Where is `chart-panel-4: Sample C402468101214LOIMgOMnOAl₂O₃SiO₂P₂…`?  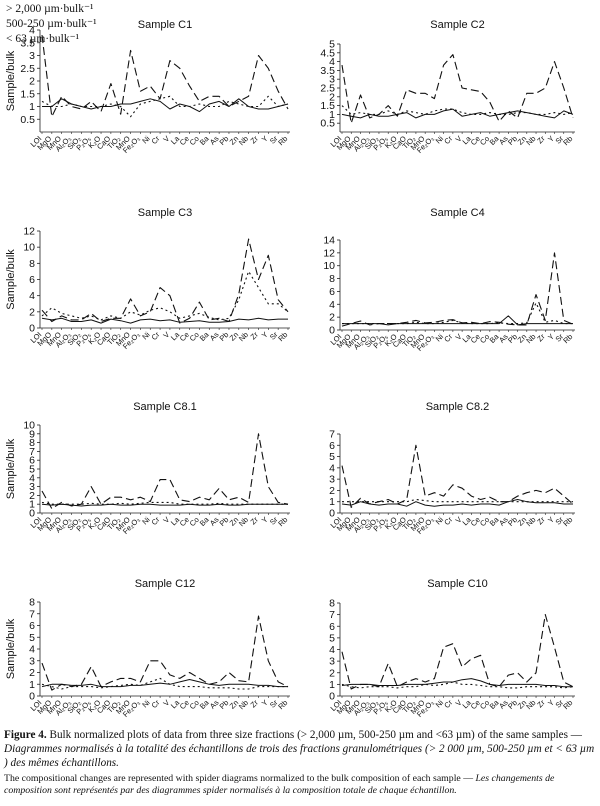
chart-panel-4: Sample C402468101214LOIMgOMnOAl₂O₃SiO₂P₂… is located at coordinates (449, 280).